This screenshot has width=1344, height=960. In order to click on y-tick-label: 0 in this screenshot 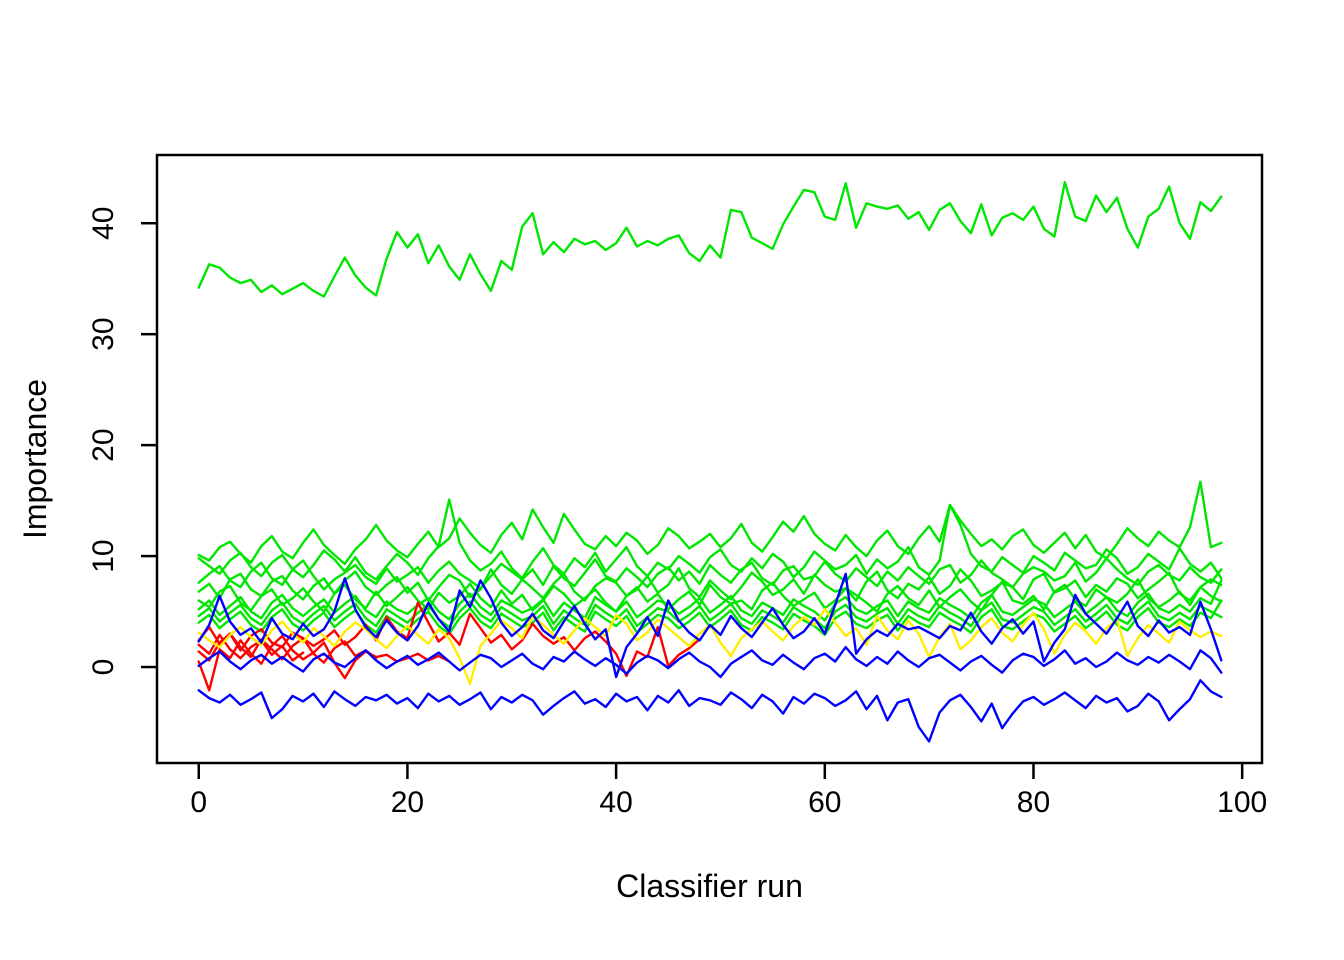, I will do `click(103, 667)`.